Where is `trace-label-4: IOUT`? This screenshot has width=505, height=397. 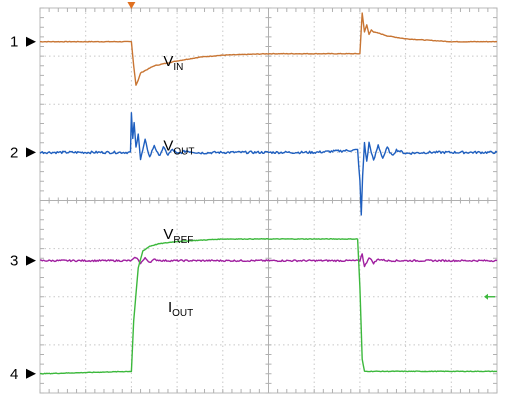
trace-label-4: IOUT is located at coordinates (180, 309).